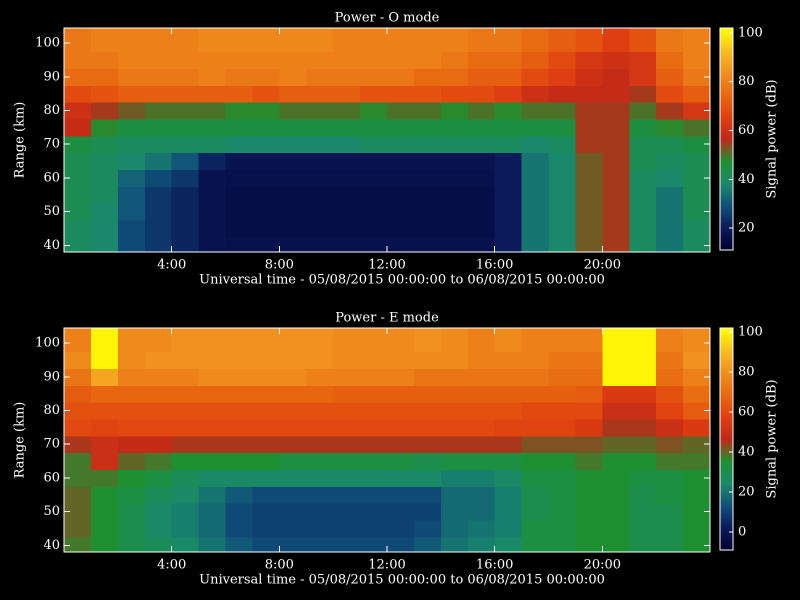  Describe the element at coordinates (746, 228) in the screenshot. I see `colorbar-tick-label: 20` at that location.